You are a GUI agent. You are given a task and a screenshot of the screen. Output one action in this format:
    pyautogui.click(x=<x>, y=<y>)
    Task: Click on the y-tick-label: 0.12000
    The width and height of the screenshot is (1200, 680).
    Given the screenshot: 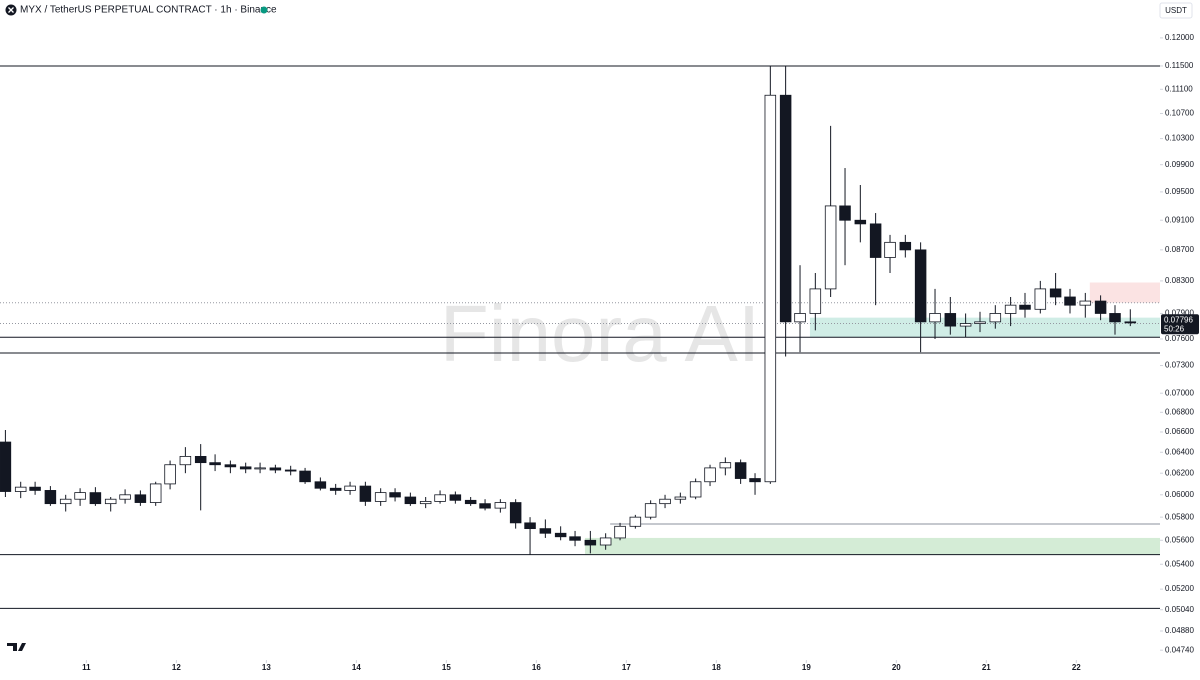 What is the action you would take?
    pyautogui.click(x=1179, y=37)
    